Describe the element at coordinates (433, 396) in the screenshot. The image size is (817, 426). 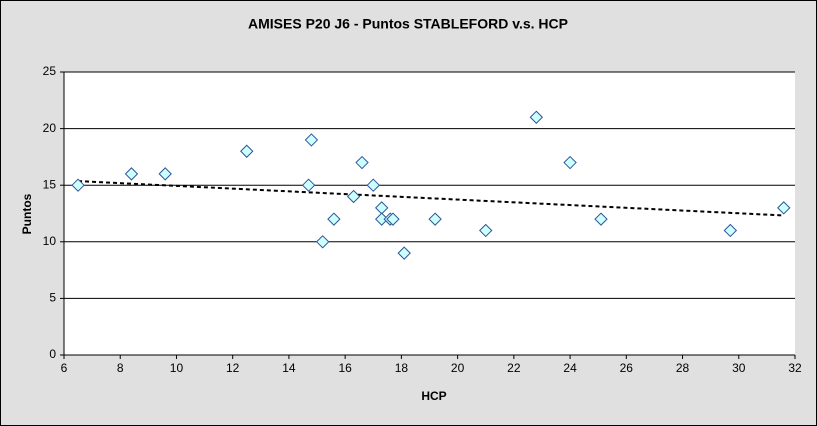
I see `x-axis-title: HCP` at that location.